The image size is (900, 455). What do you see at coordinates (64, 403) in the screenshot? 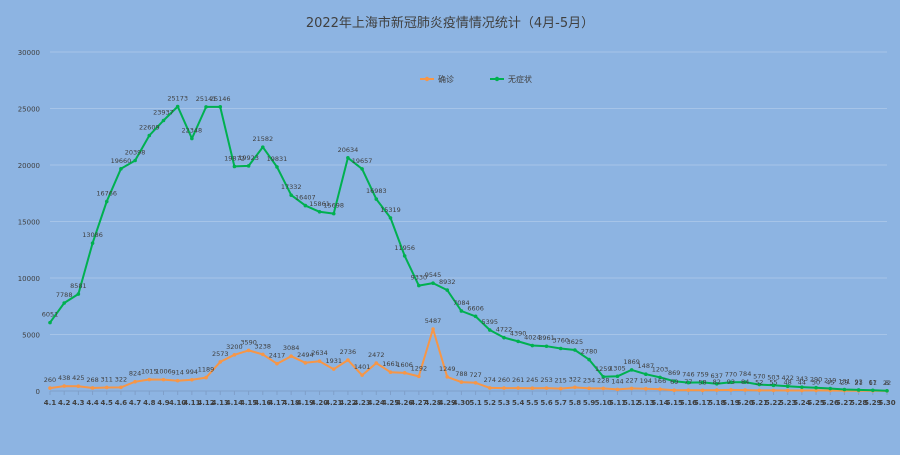
I see `x-tick-label: 4.2` at bounding box center [64, 403].